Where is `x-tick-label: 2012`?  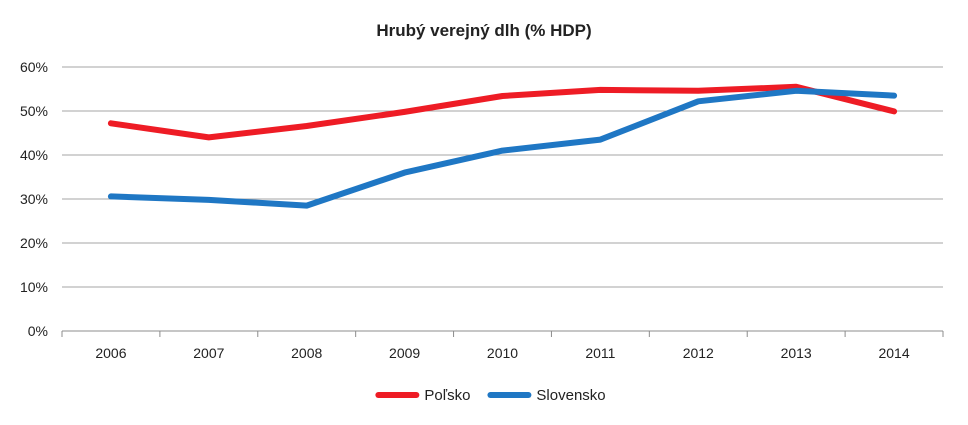 x-tick-label: 2012 is located at coordinates (698, 353).